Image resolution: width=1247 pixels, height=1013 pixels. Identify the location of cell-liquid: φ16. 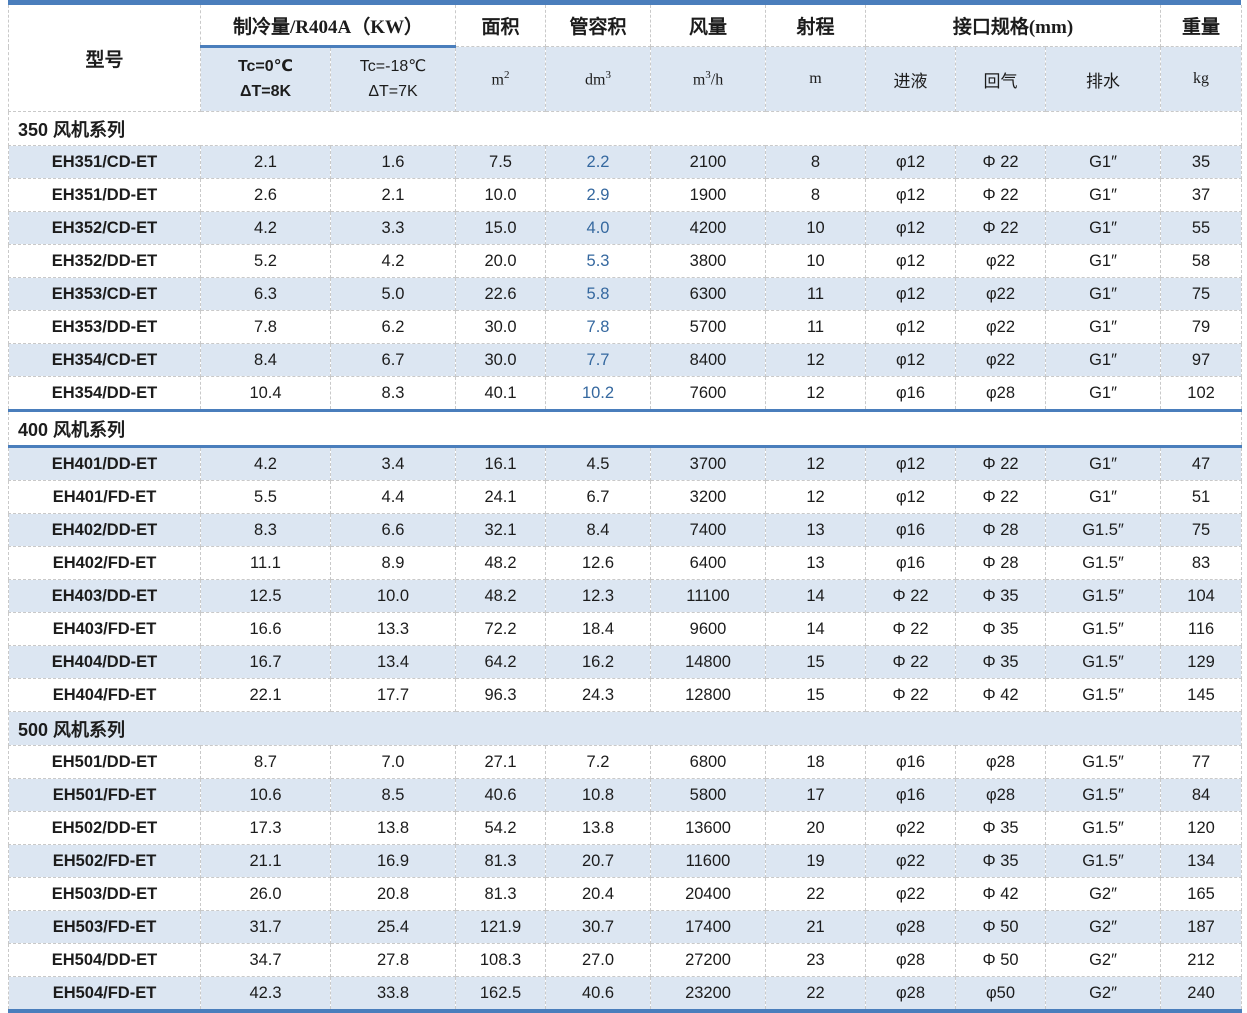
(911, 563).